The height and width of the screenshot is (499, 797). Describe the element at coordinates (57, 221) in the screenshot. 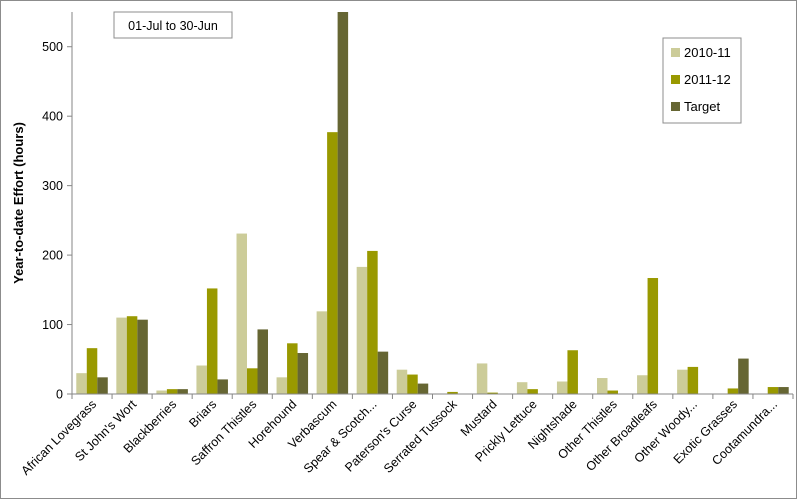

I see `y-ticks-layer: 0 100 200 300 400 500` at that location.